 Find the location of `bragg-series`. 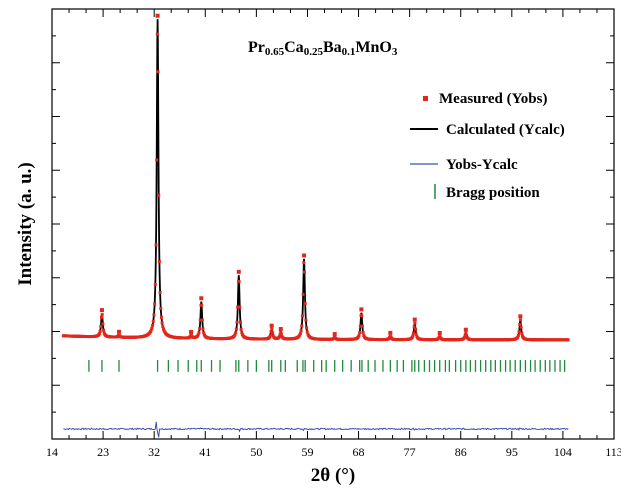

bragg-series is located at coordinates (327, 366).